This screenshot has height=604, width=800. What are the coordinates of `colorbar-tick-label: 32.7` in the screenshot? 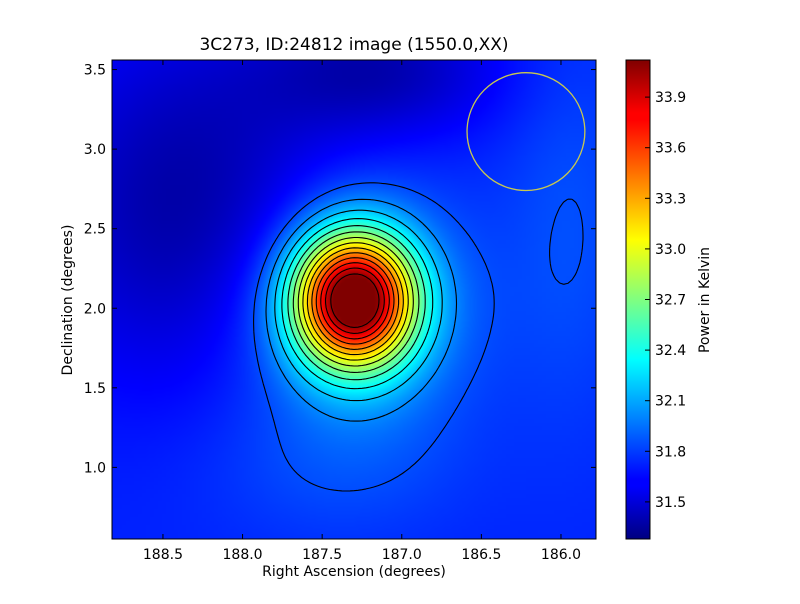 It's located at (670, 301).